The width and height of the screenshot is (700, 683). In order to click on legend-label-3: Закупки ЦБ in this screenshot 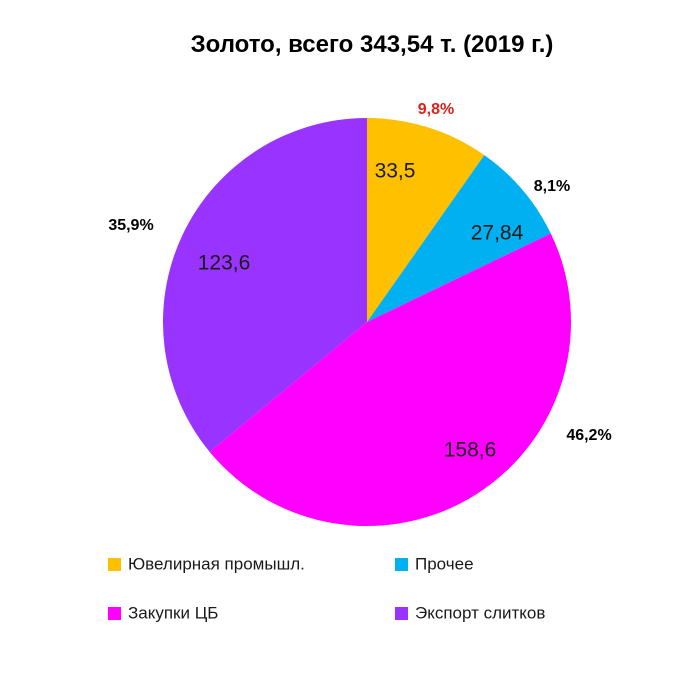, I will do `click(173, 612)`.